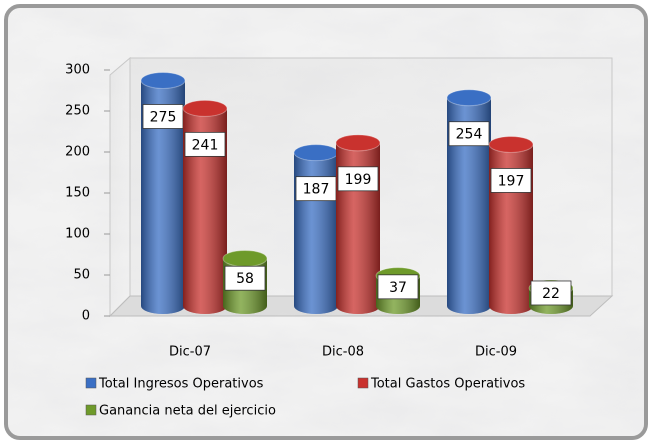 This screenshot has height=445, width=652. I want to click on data-label: 199, so click(358, 180).